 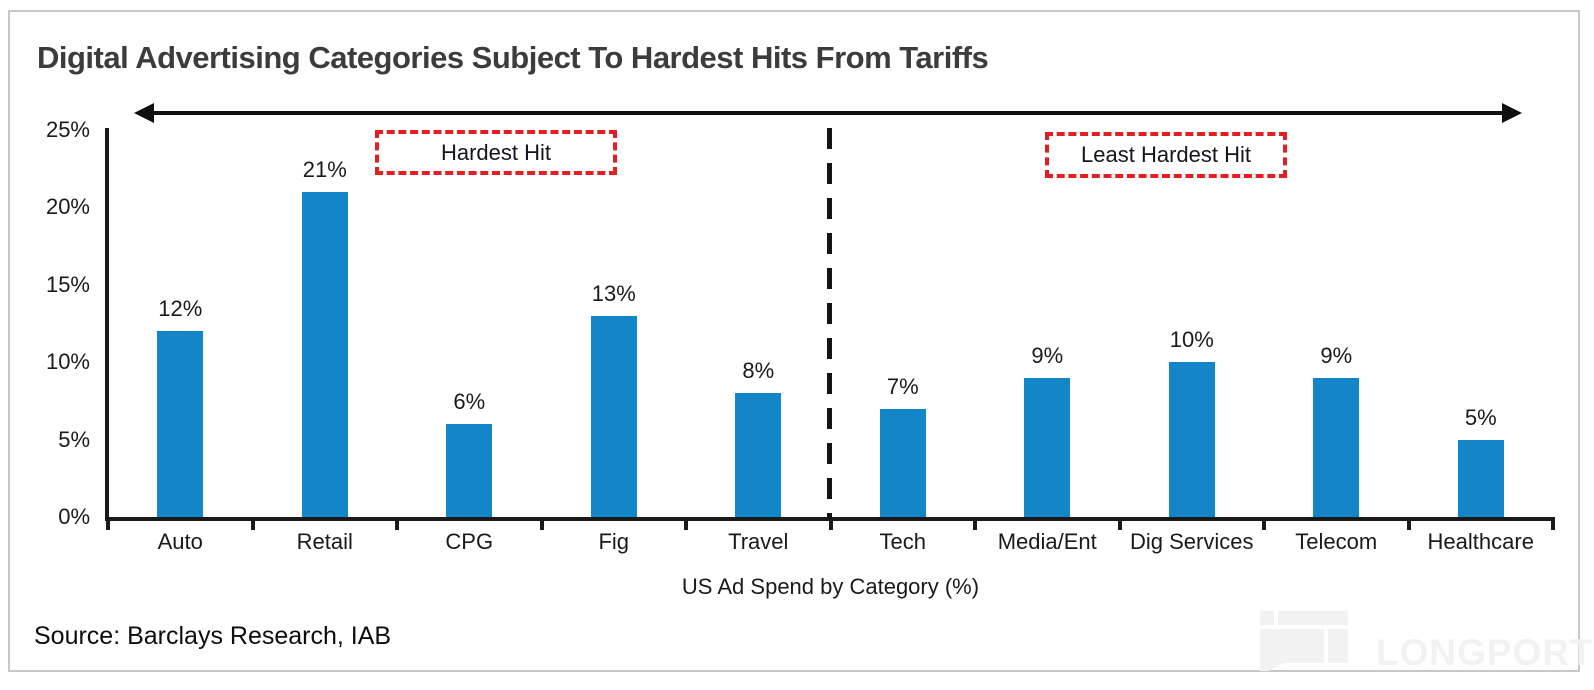 What do you see at coordinates (144, 113) in the screenshot?
I see `arrow-left-head-icon` at bounding box center [144, 113].